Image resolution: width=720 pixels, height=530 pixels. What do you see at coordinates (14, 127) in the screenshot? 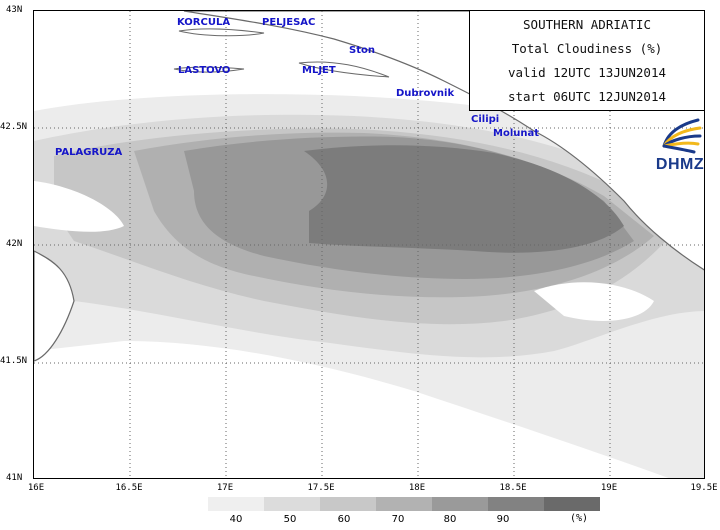
I see `lat-label-42-5: 42.5N` at bounding box center [14, 127].